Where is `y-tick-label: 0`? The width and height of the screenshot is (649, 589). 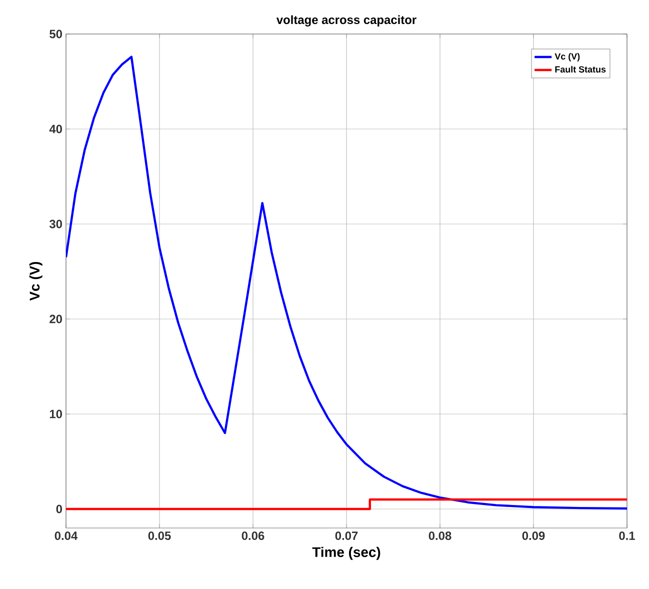 y-tick-label: 0 is located at coordinates (59, 509).